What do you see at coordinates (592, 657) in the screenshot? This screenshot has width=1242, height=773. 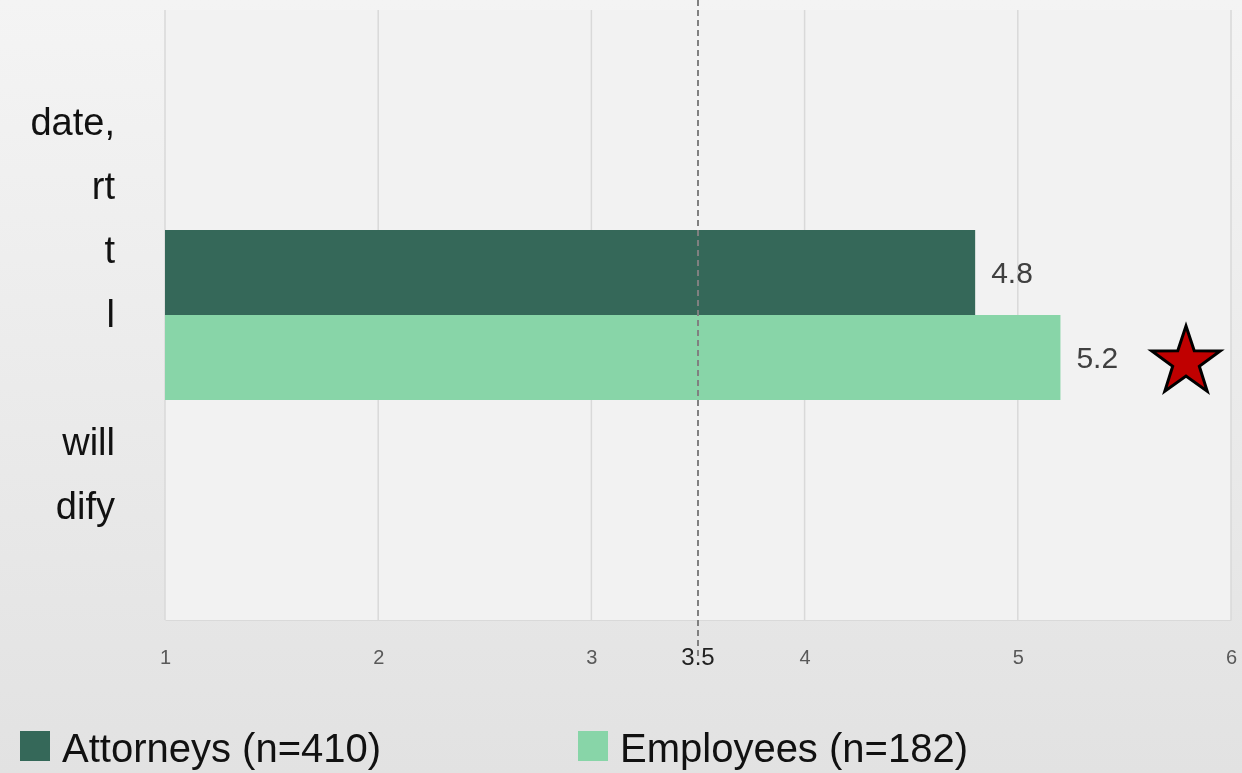 I see `x-tick-label: 3` at bounding box center [592, 657].